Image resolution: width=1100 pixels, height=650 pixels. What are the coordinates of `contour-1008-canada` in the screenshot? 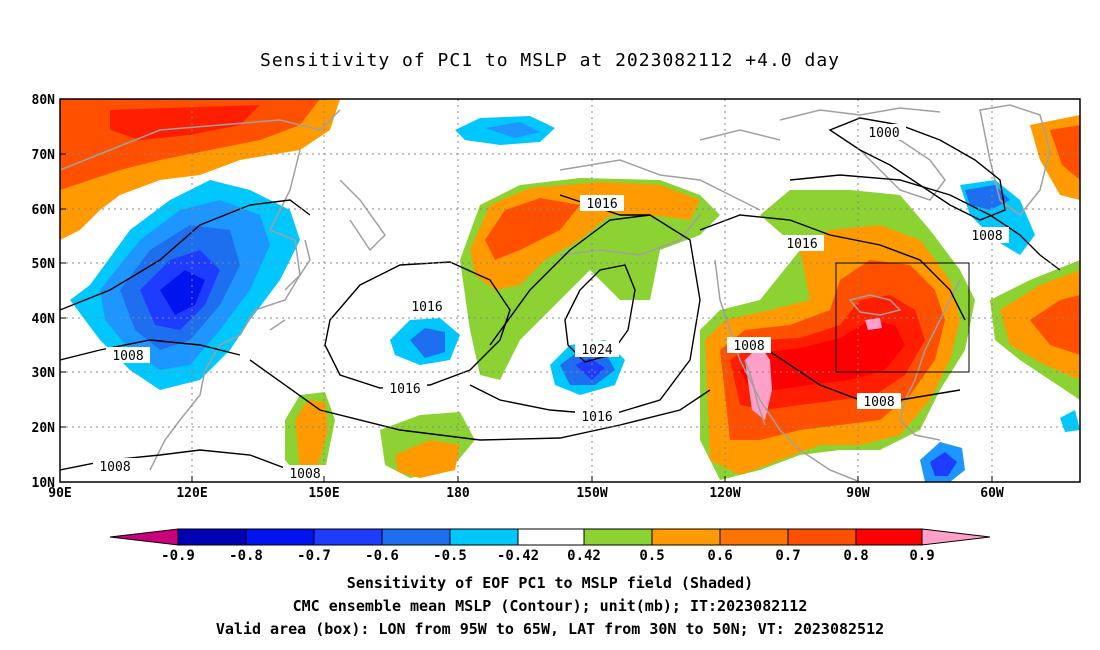 It's located at (925, 222).